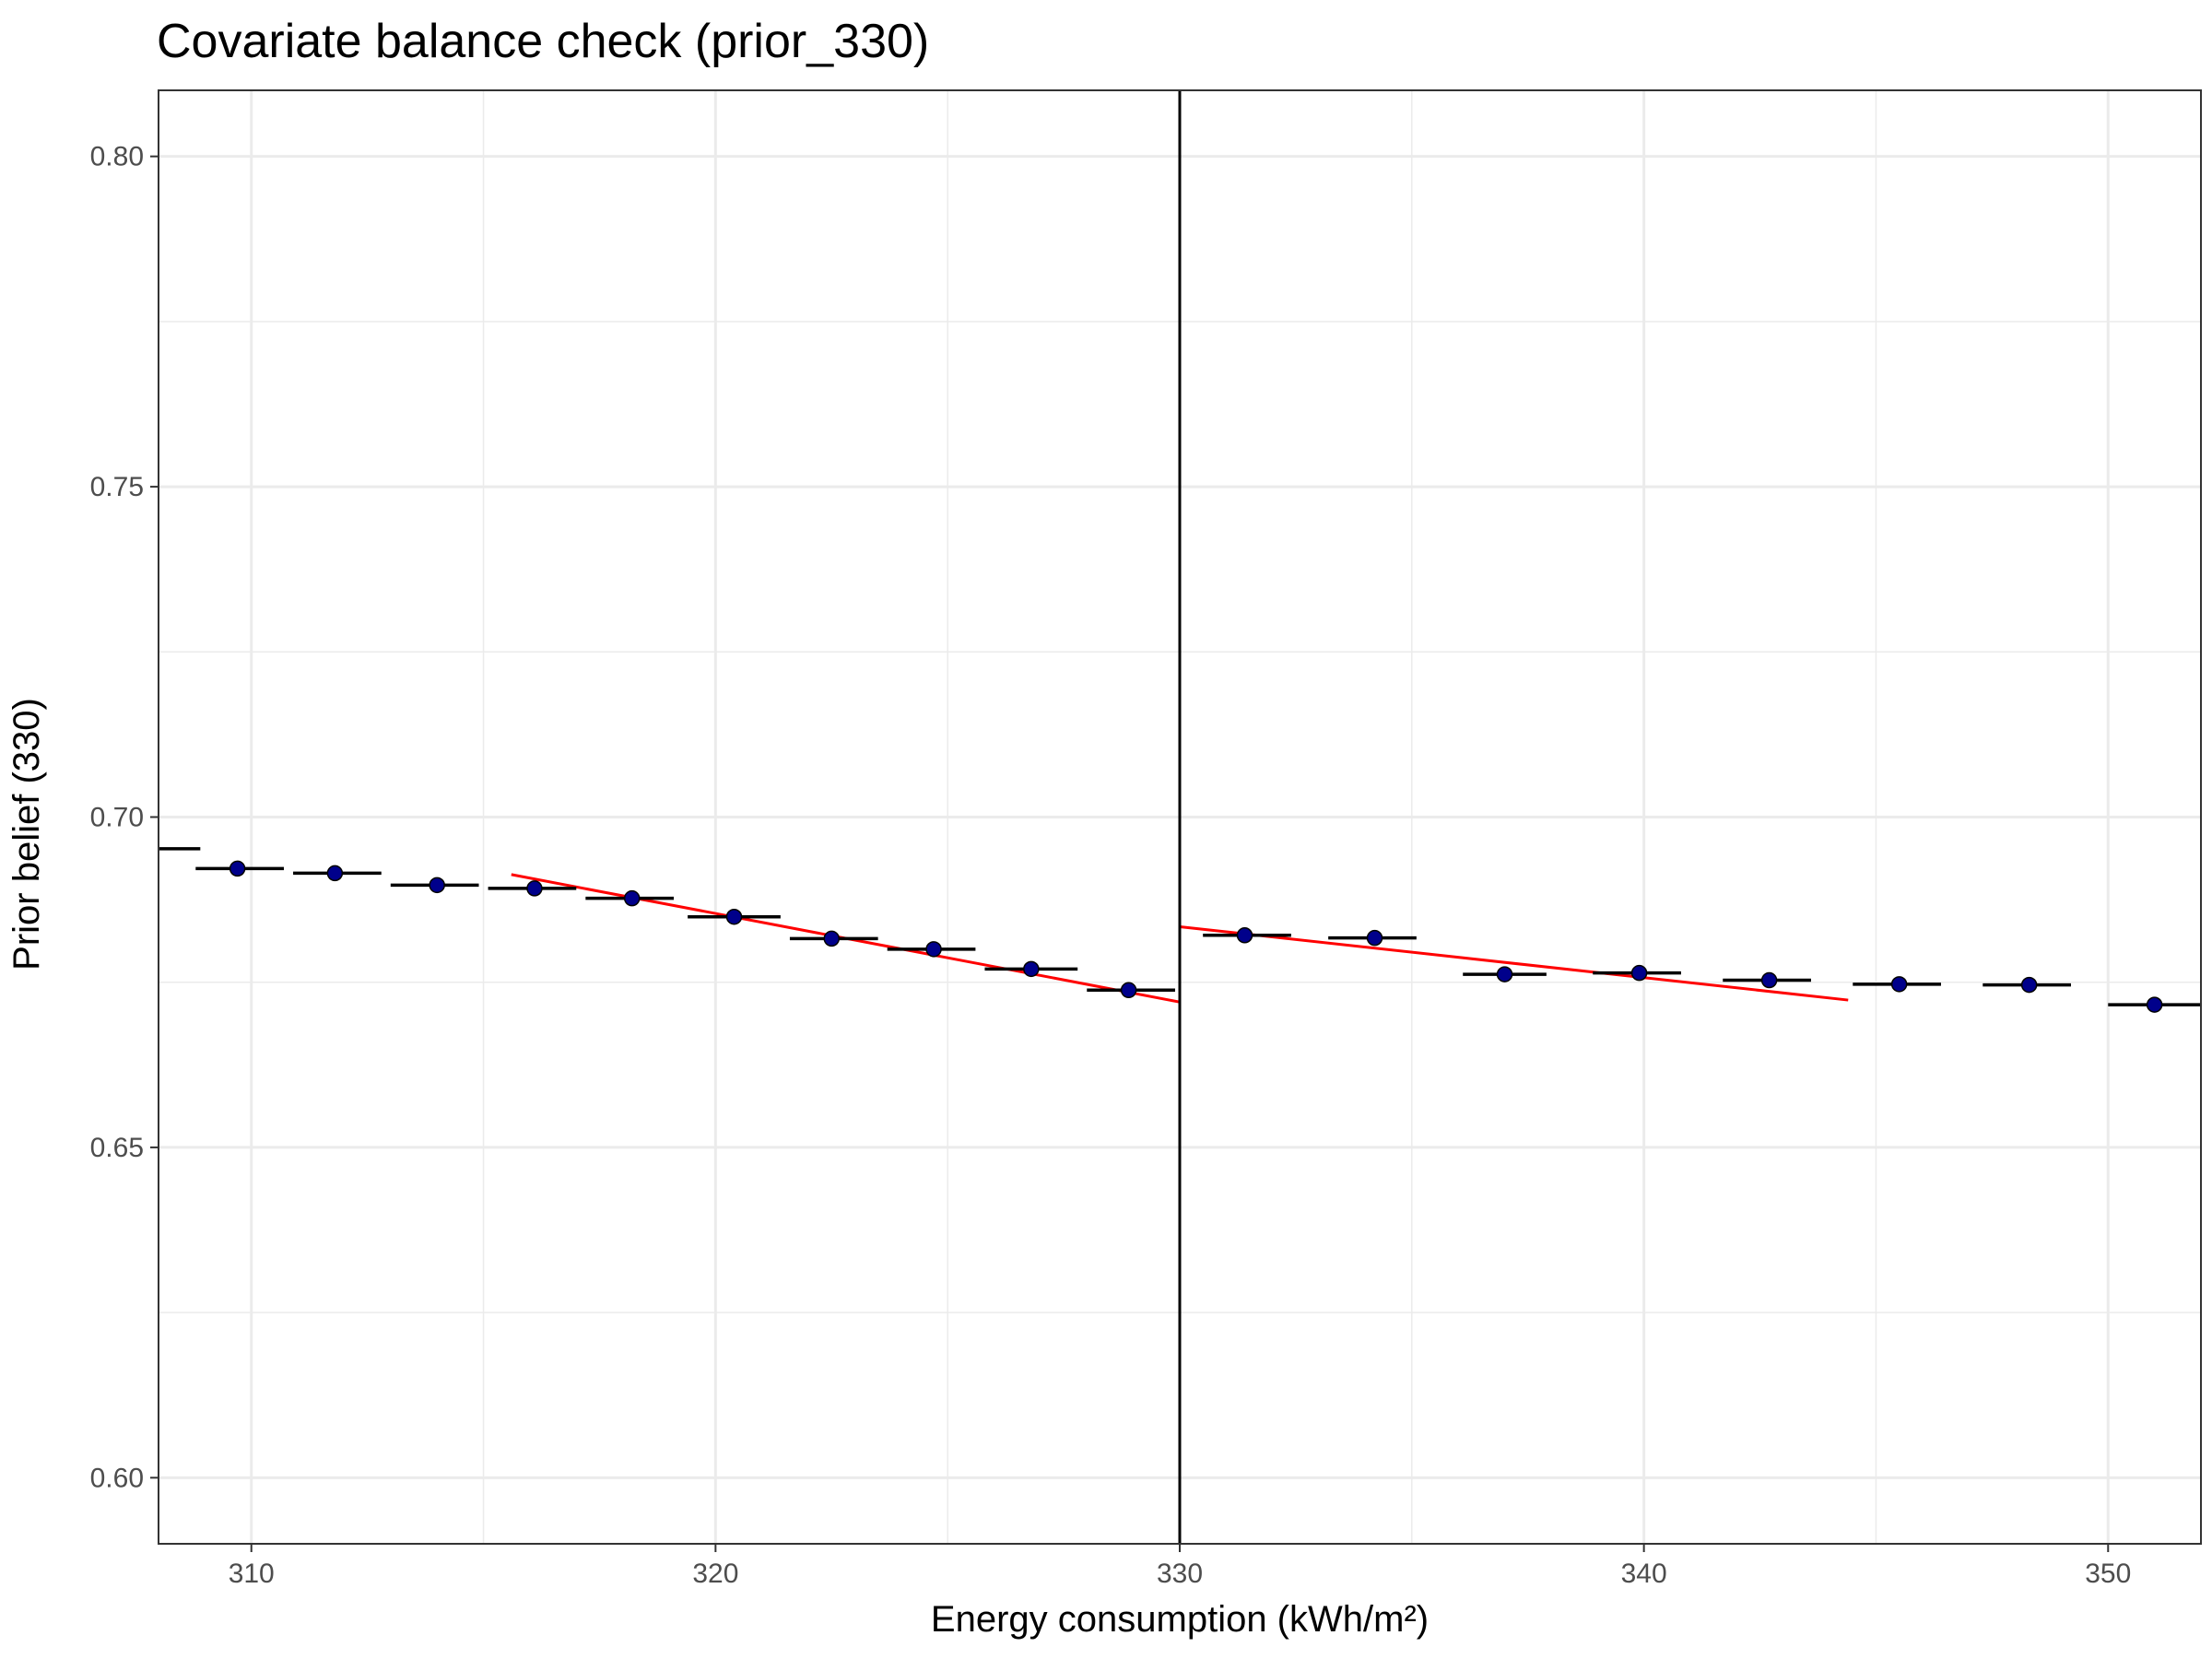 The image size is (2212, 1659). I want to click on x-tick-label: 350, so click(2108, 1574).